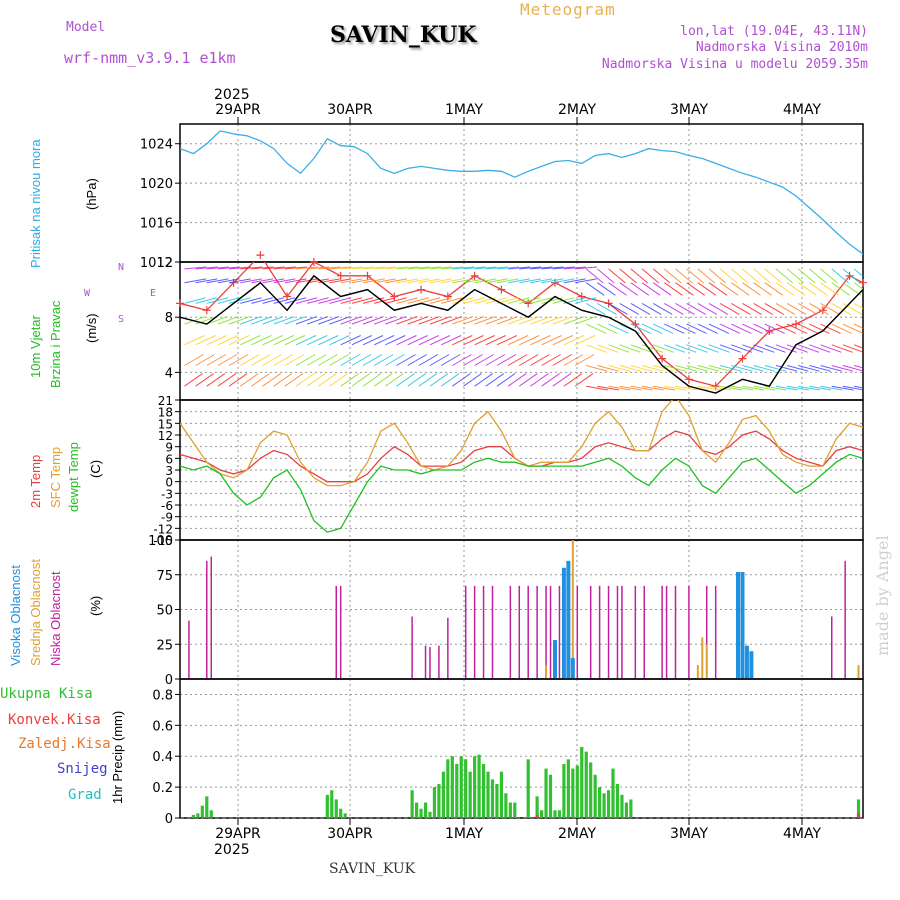 The height and width of the screenshot is (900, 900). Describe the element at coordinates (167, 506) in the screenshot. I see `y-tick-label: -6` at that location.